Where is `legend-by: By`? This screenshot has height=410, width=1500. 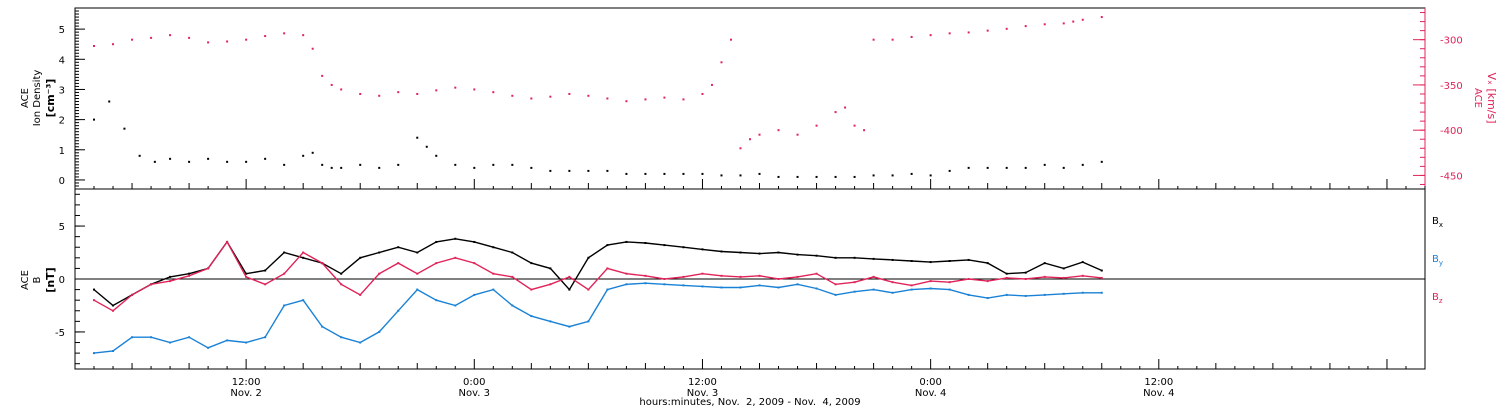 legend-by: By is located at coordinates (1437, 260).